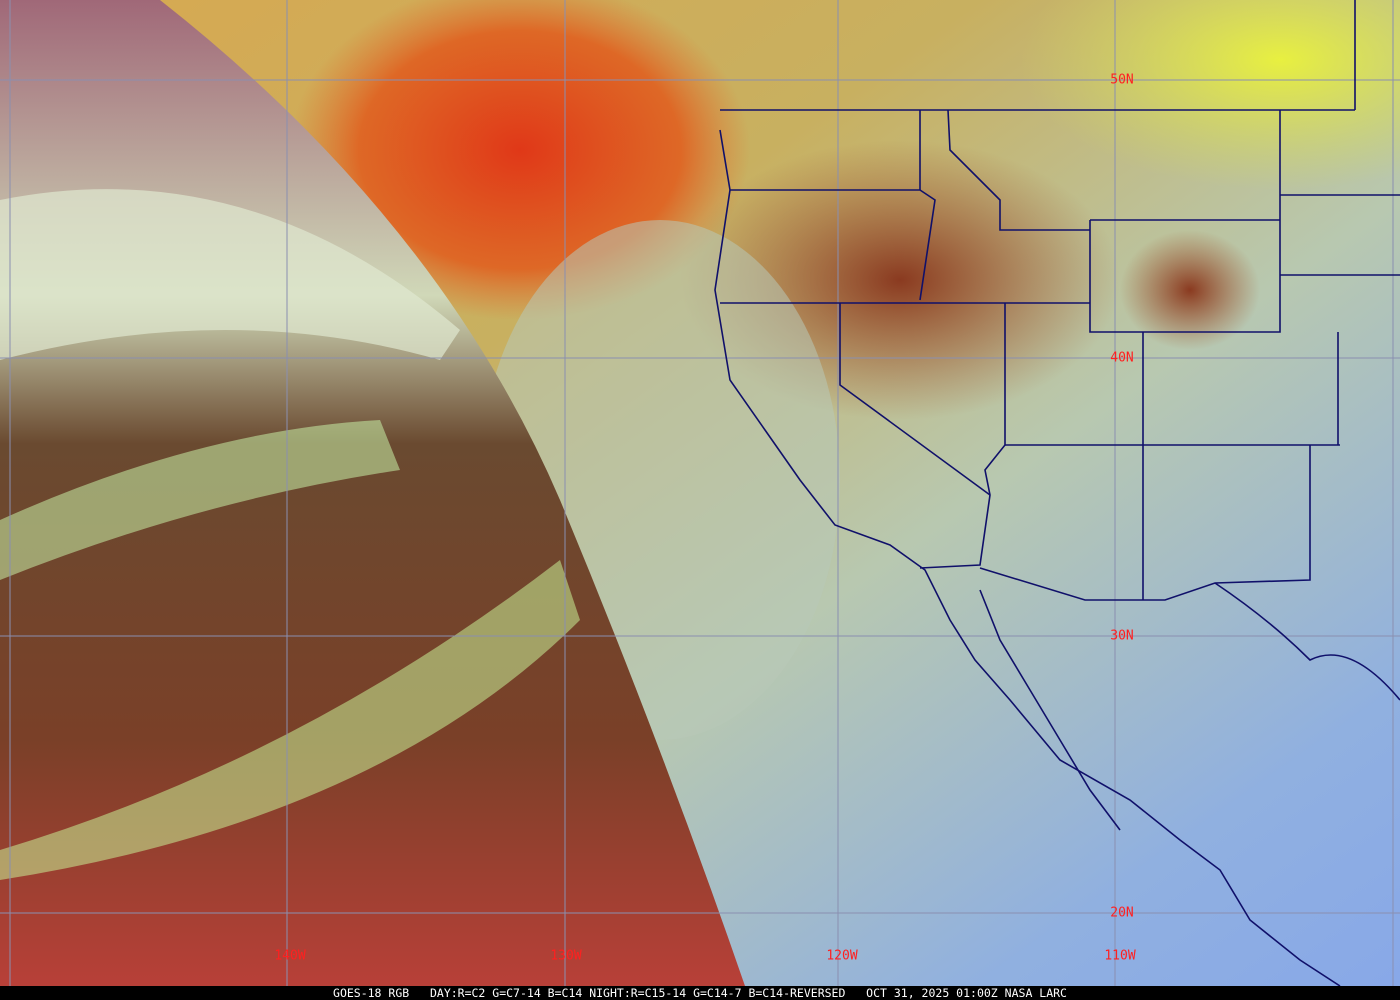 The width and height of the screenshot is (1400, 1000). I want to click on longitude-label-110w: 110W, so click(1120, 956).